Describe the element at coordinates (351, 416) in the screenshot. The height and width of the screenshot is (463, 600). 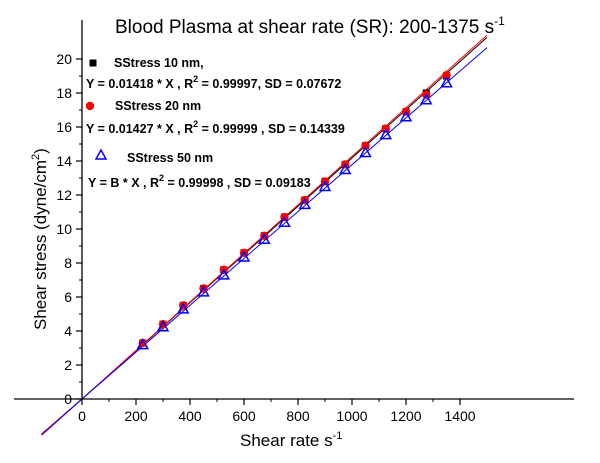
I see `x-tick-label: 1000` at that location.